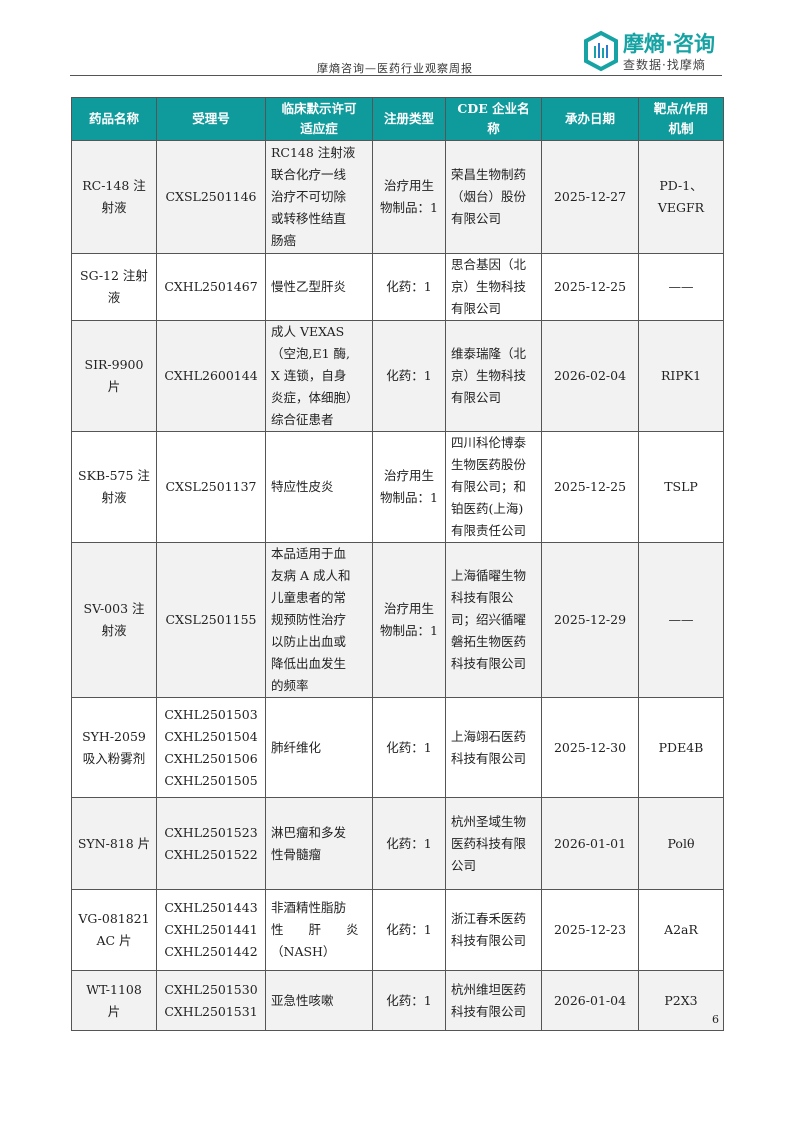 The height and width of the screenshot is (1122, 793). Describe the element at coordinates (114, 1000) in the screenshot. I see `cell-drug-name: WT-1108 片` at that location.